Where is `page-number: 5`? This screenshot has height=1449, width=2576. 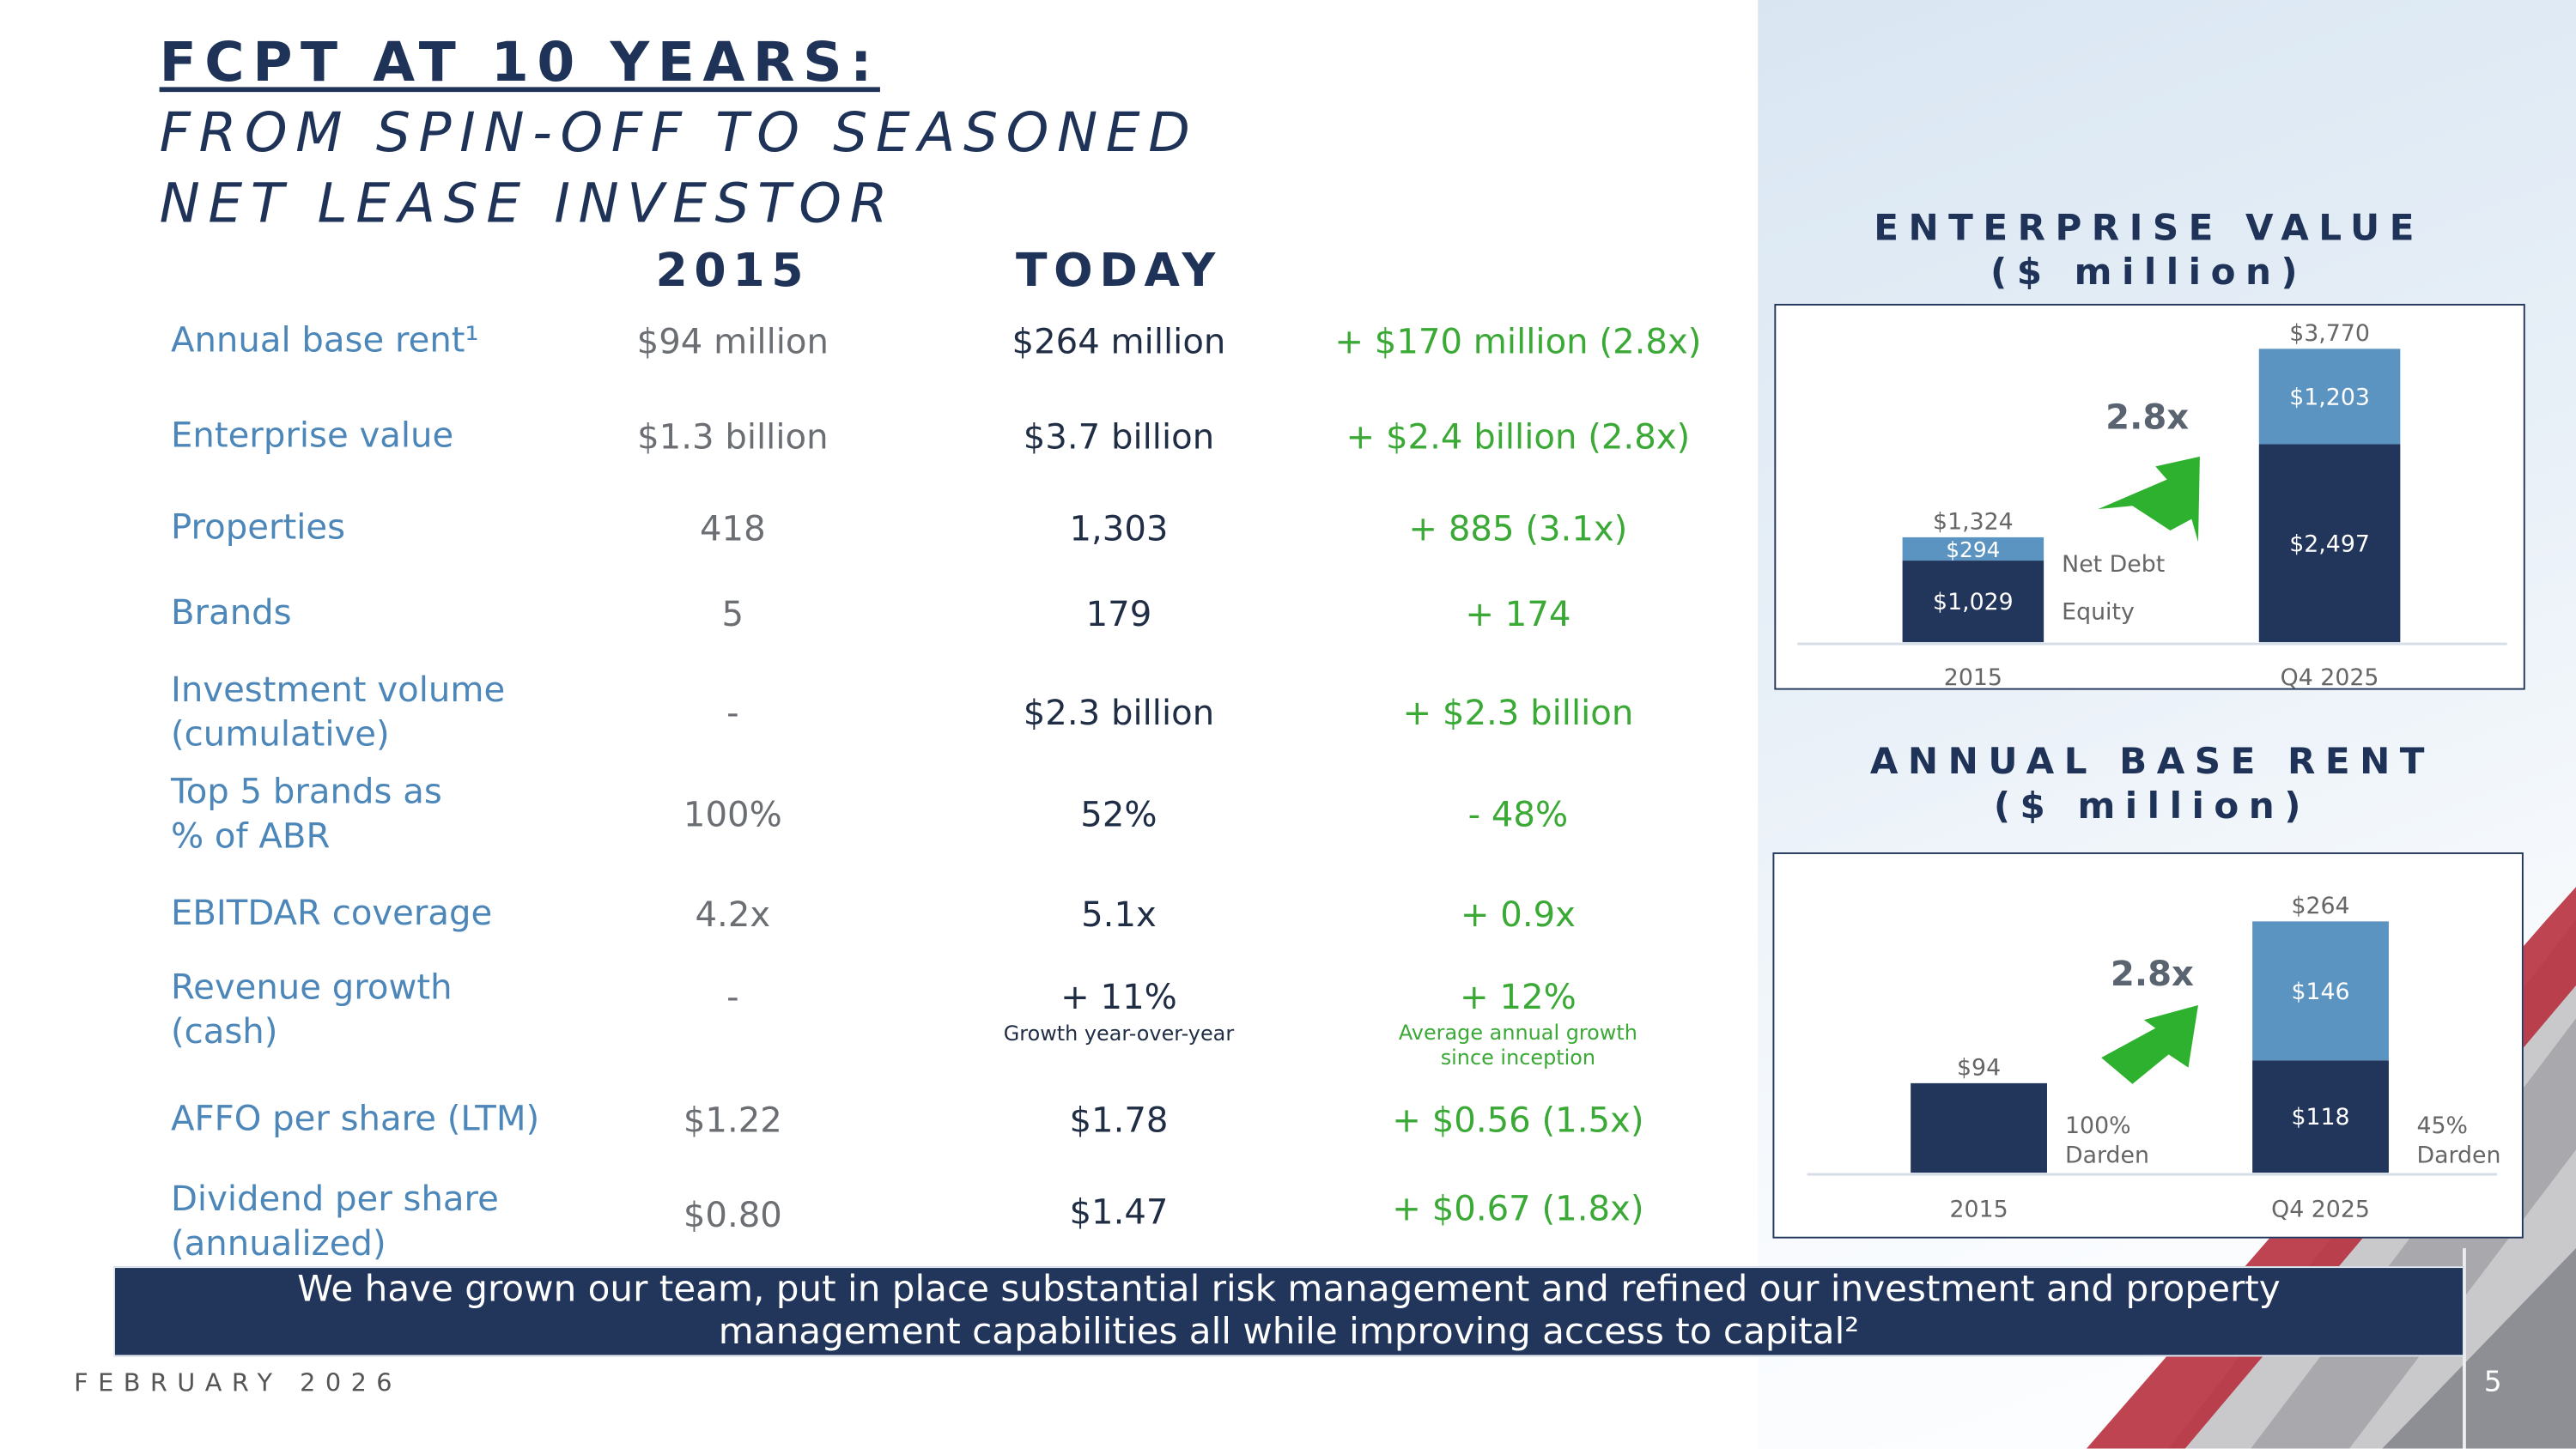 page-number: 5 is located at coordinates (2492, 1383).